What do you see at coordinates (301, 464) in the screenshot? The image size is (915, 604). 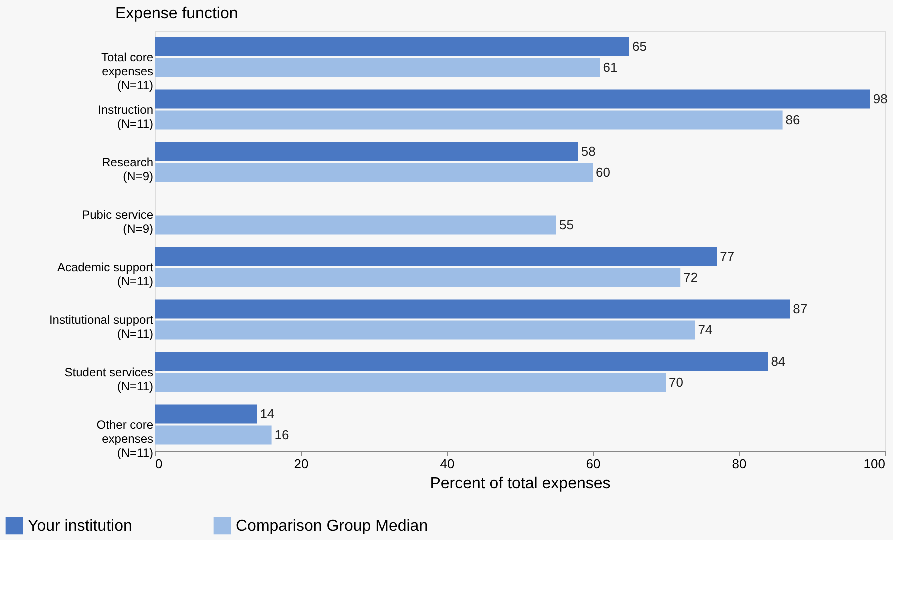 I see `x-tick-label: 20` at bounding box center [301, 464].